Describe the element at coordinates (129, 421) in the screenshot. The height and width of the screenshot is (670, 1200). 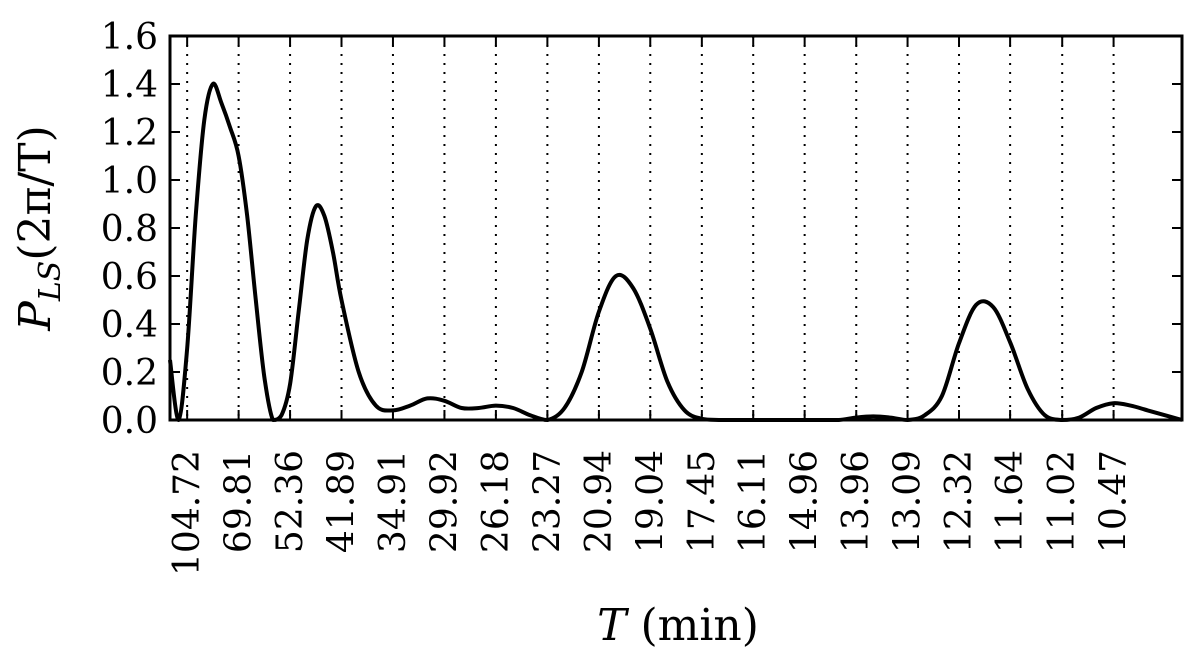
I see `y-tick-label: 0.0` at that location.